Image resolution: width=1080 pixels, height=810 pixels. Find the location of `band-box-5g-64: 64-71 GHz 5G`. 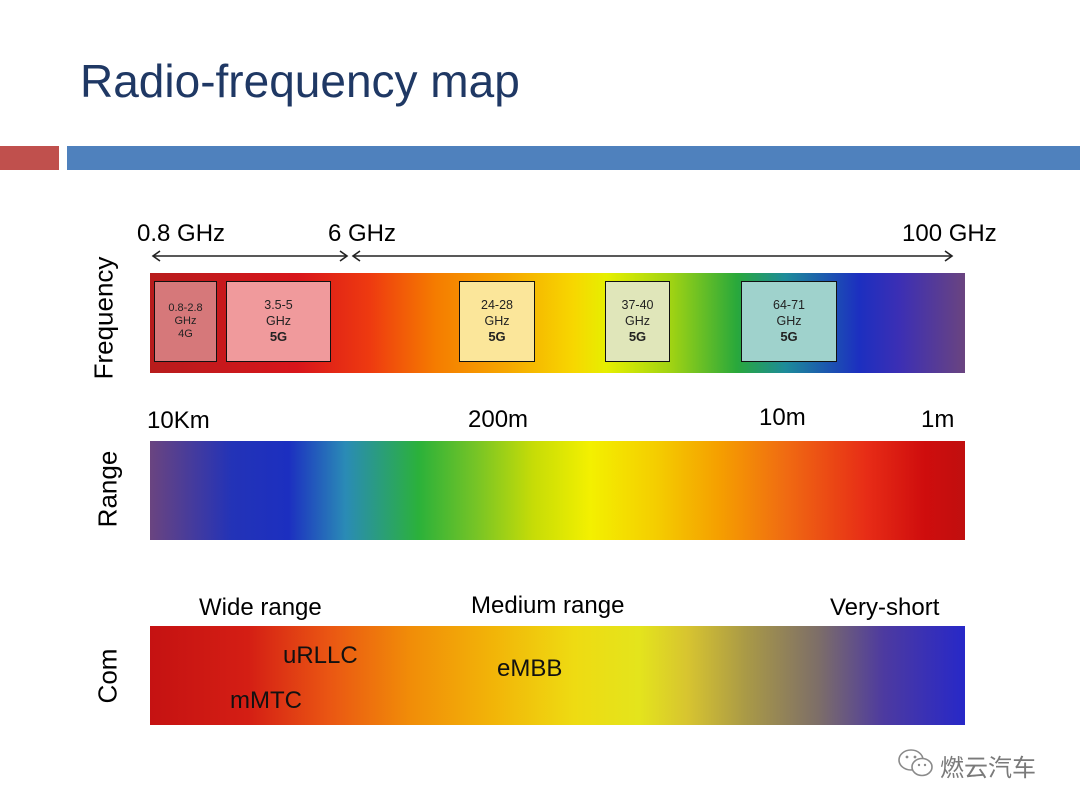

band-box-5g-64: 64-71 GHz 5G is located at coordinates (789, 321).